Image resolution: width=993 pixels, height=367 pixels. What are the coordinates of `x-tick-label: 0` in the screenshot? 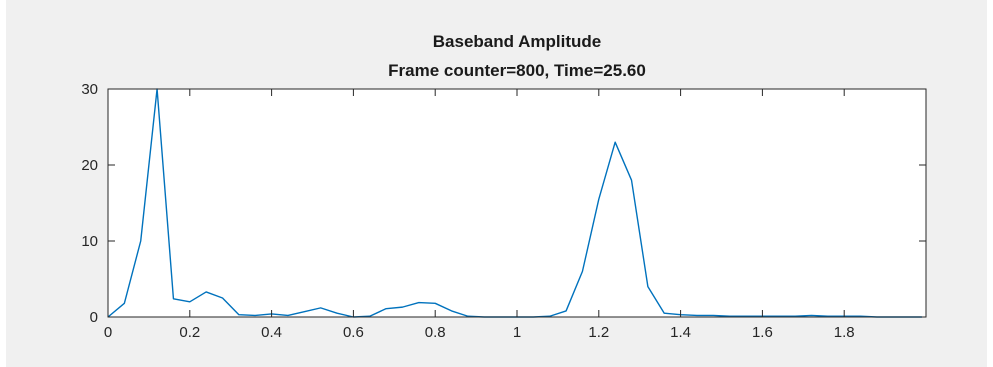 It's located at (108, 332).